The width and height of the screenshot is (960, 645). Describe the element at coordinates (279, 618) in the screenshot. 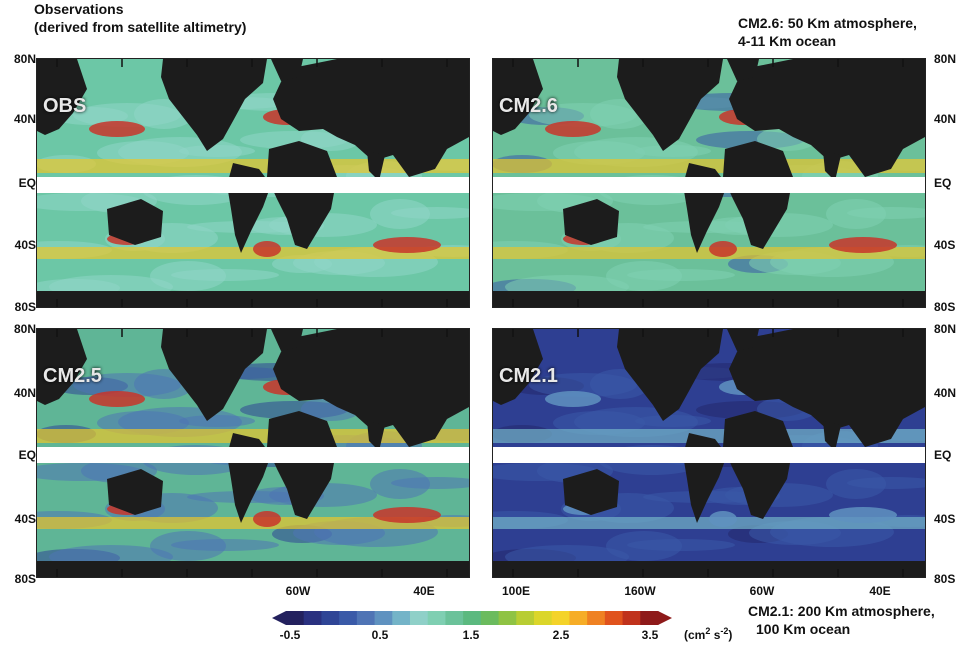

I see `colorbar-arrow-left` at that location.